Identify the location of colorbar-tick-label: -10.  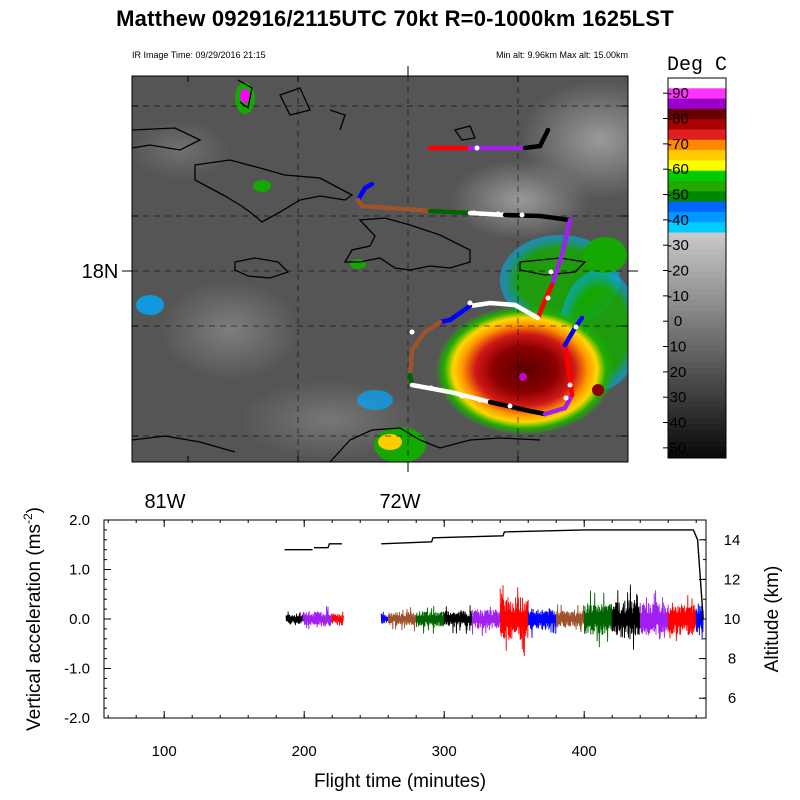
(678, 296).